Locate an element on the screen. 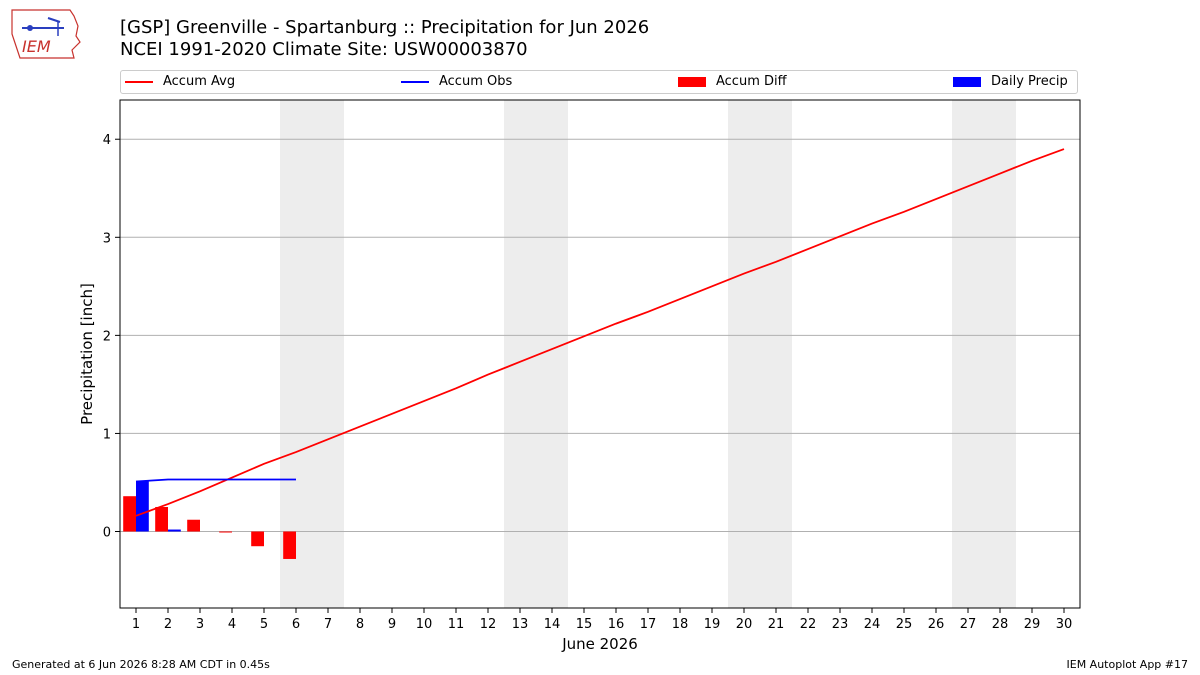 The height and width of the screenshot is (675, 1200). legend-item-accum-obs: Accum Obs is located at coordinates (456, 82).